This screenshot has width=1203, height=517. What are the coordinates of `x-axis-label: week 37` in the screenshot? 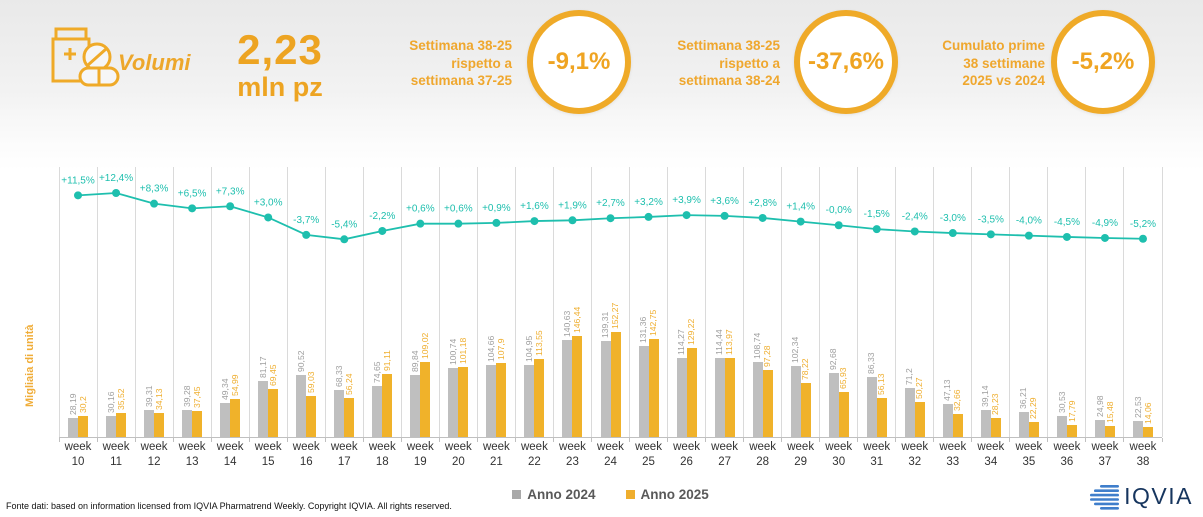 It's located at (1105, 454).